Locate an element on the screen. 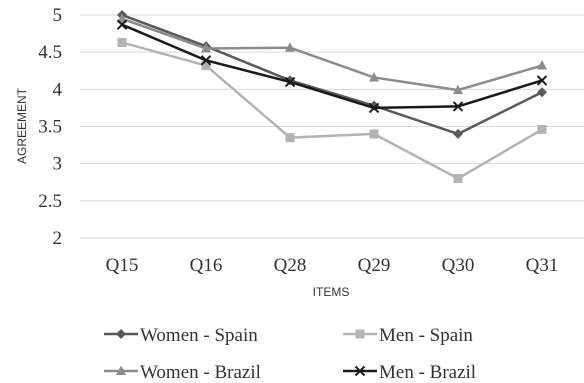 The height and width of the screenshot is (383, 584). legend-item: Women - Brazil is located at coordinates (182, 372).